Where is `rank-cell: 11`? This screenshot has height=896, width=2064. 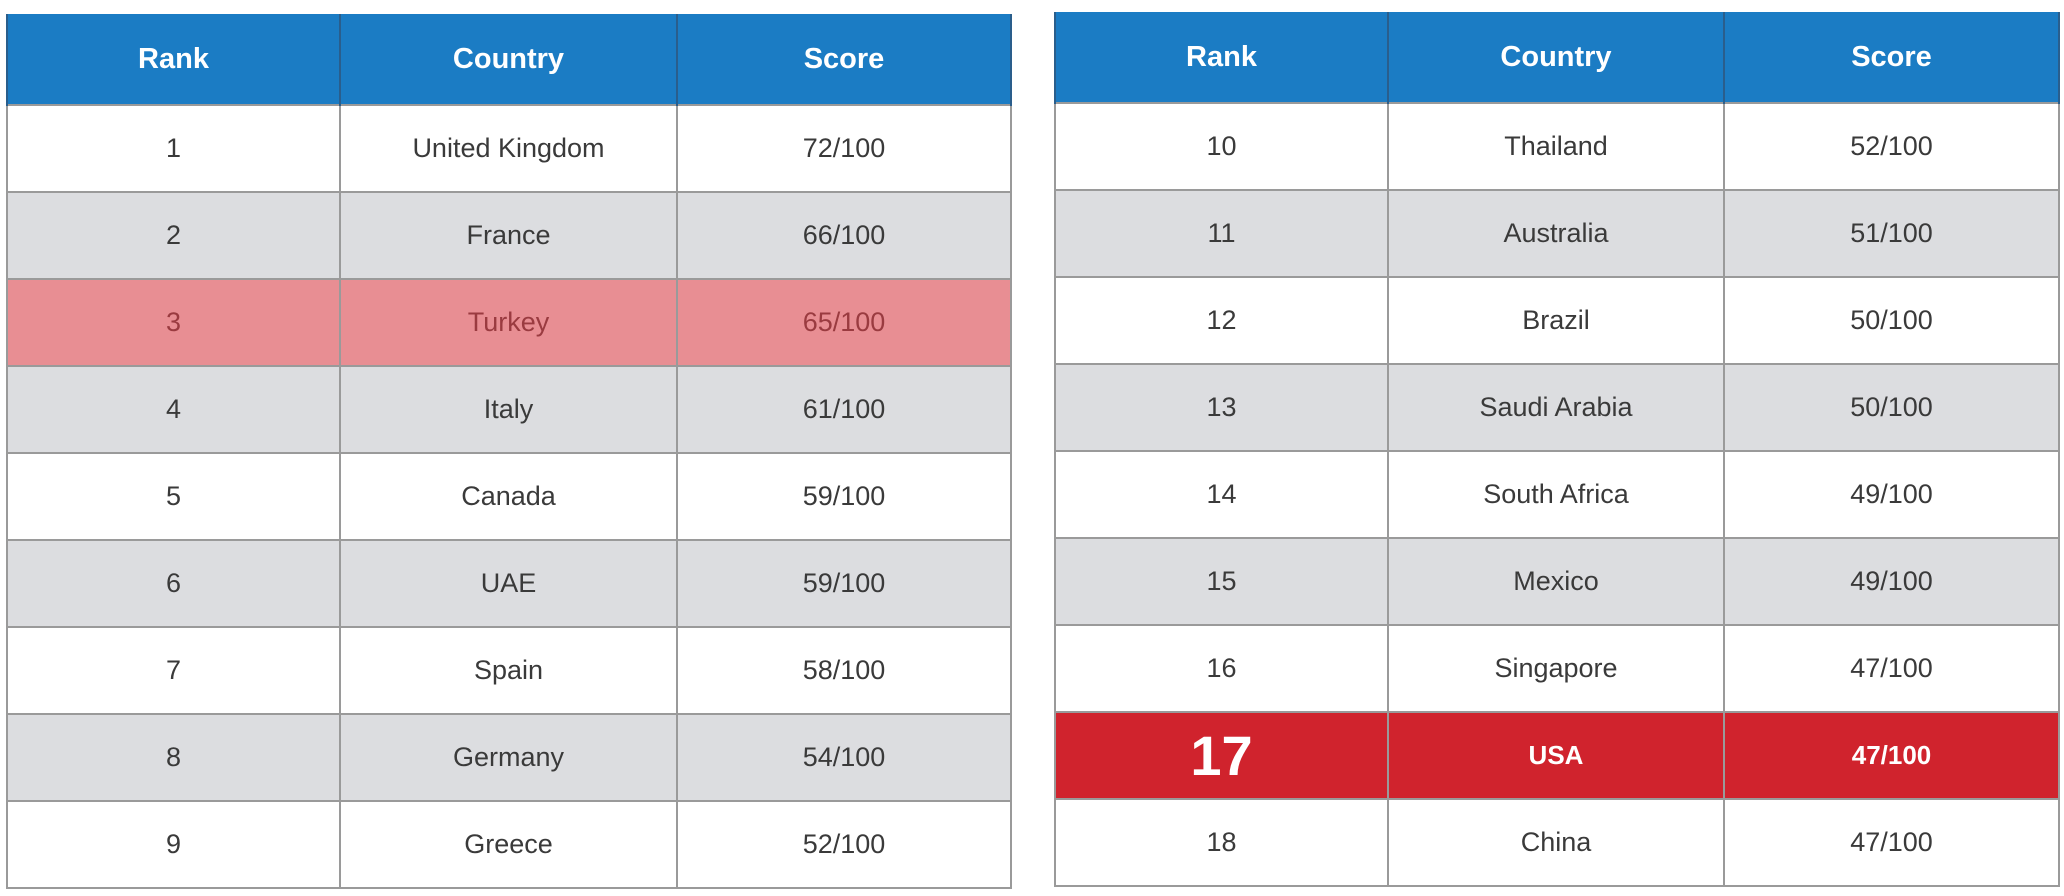
rank-cell: 11 is located at coordinates (1221, 233).